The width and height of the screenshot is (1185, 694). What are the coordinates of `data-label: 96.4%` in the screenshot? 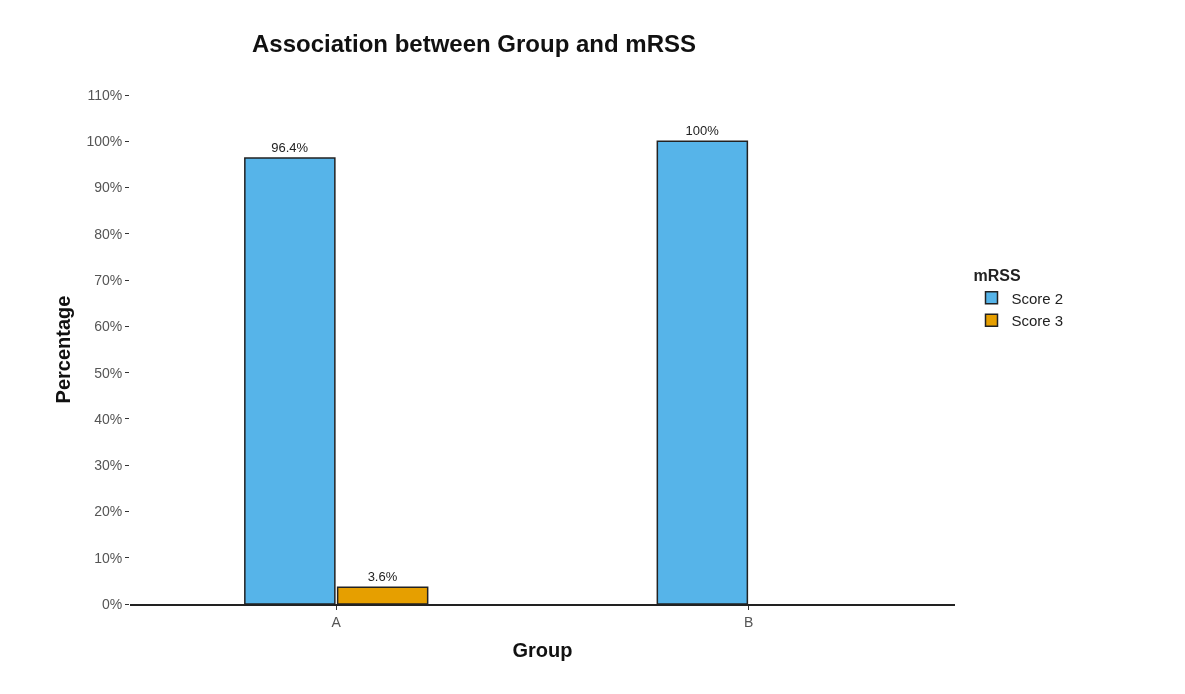 It's located at (290, 147).